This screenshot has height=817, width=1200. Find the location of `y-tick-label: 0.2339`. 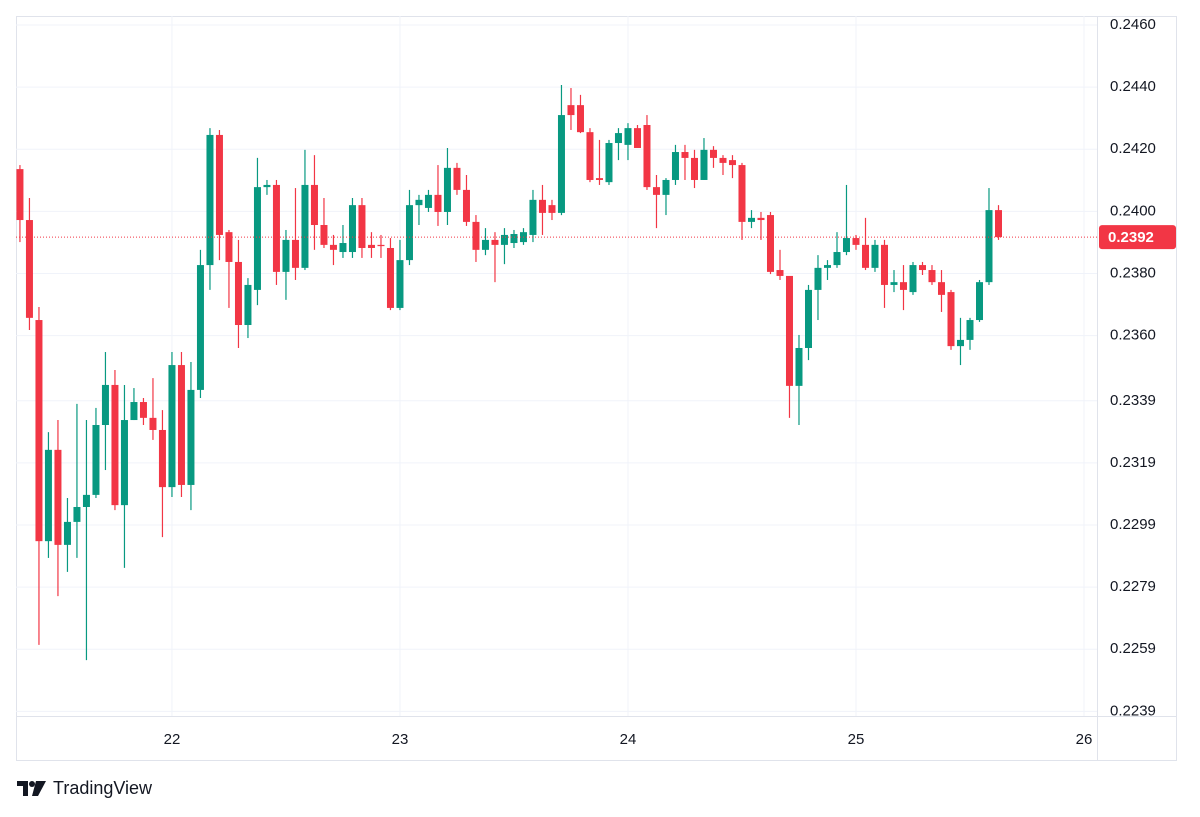

y-tick-label: 0.2339 is located at coordinates (1133, 400).